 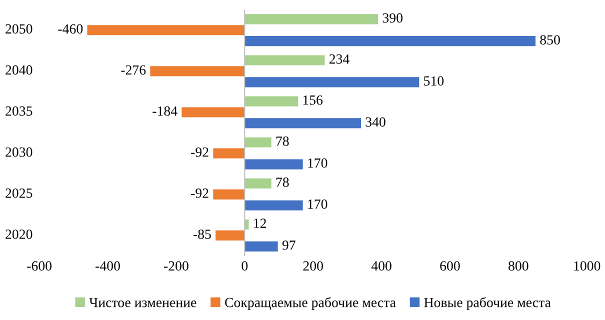 I want to click on y-tick-label: 2030, so click(x=19, y=152).